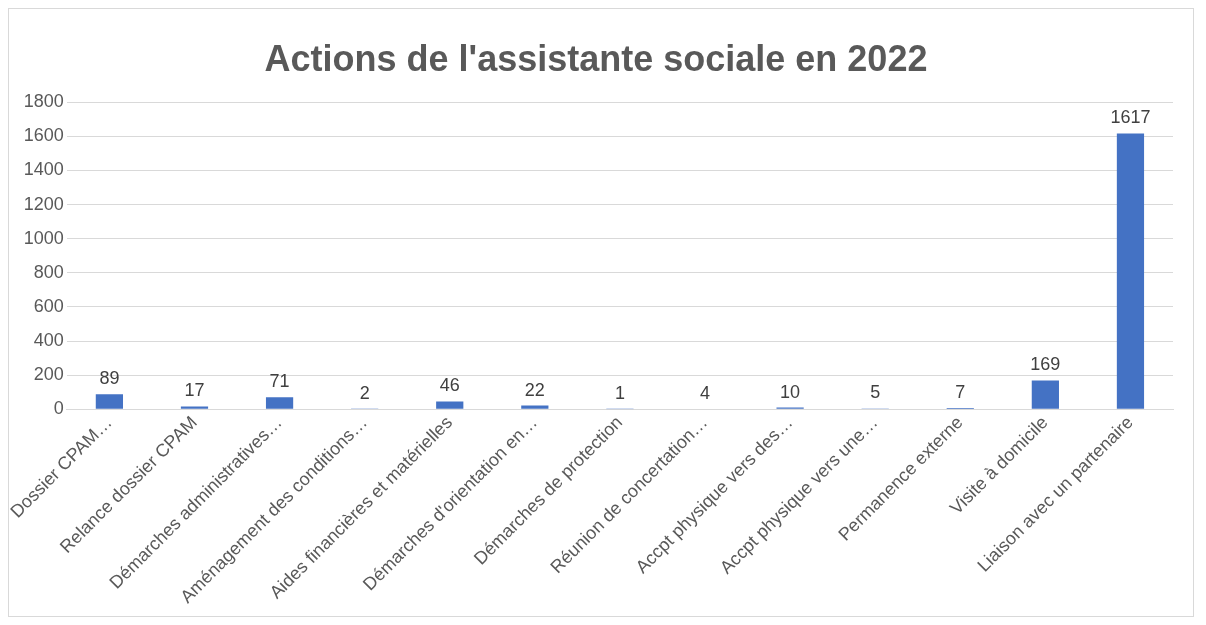 The image size is (1206, 625). What do you see at coordinates (279, 381) in the screenshot?
I see `data-label: 71` at bounding box center [279, 381].